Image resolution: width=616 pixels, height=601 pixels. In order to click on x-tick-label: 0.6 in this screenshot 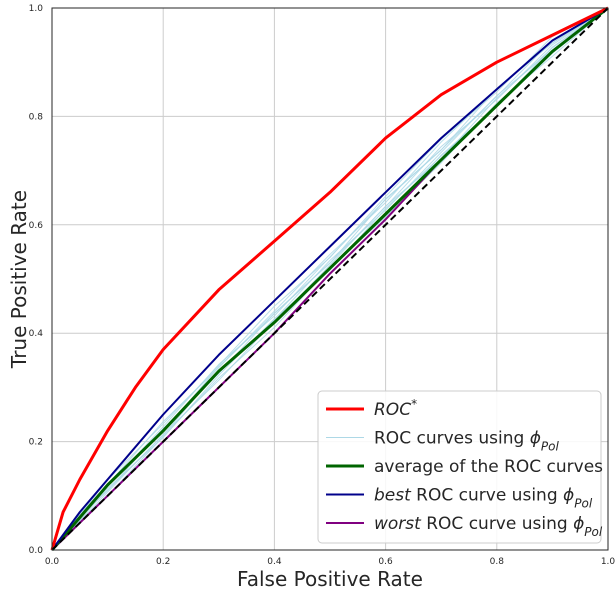, I will do `click(385, 562)`.